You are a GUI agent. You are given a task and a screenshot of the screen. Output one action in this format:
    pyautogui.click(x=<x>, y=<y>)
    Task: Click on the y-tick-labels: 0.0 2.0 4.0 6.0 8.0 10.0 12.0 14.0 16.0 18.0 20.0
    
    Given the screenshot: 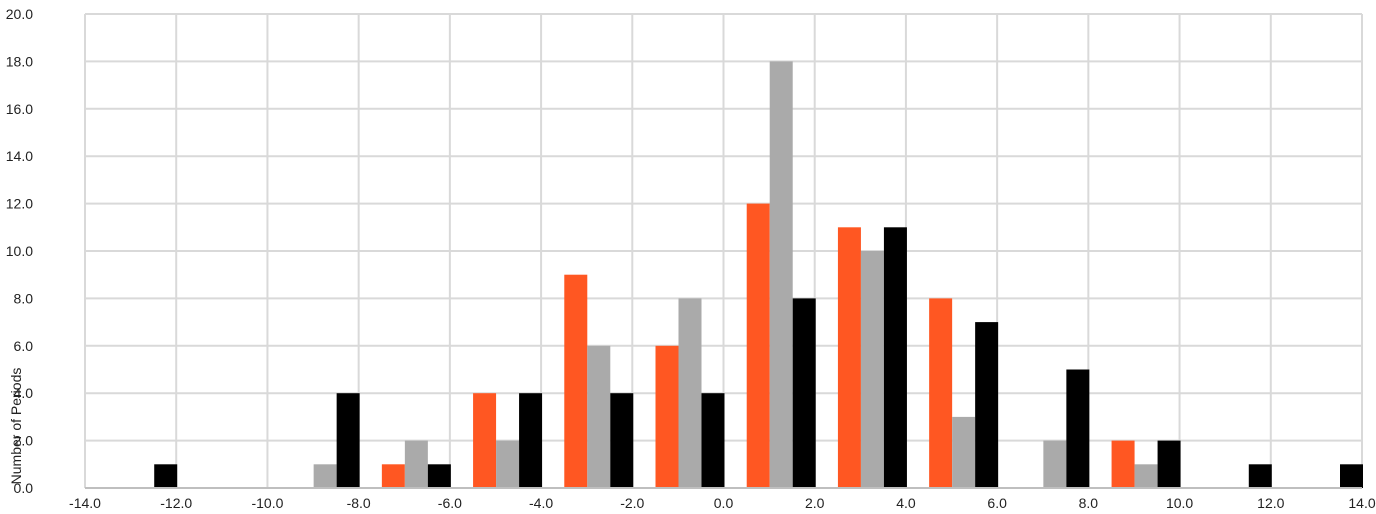 What is the action you would take?
    pyautogui.click(x=19, y=251)
    